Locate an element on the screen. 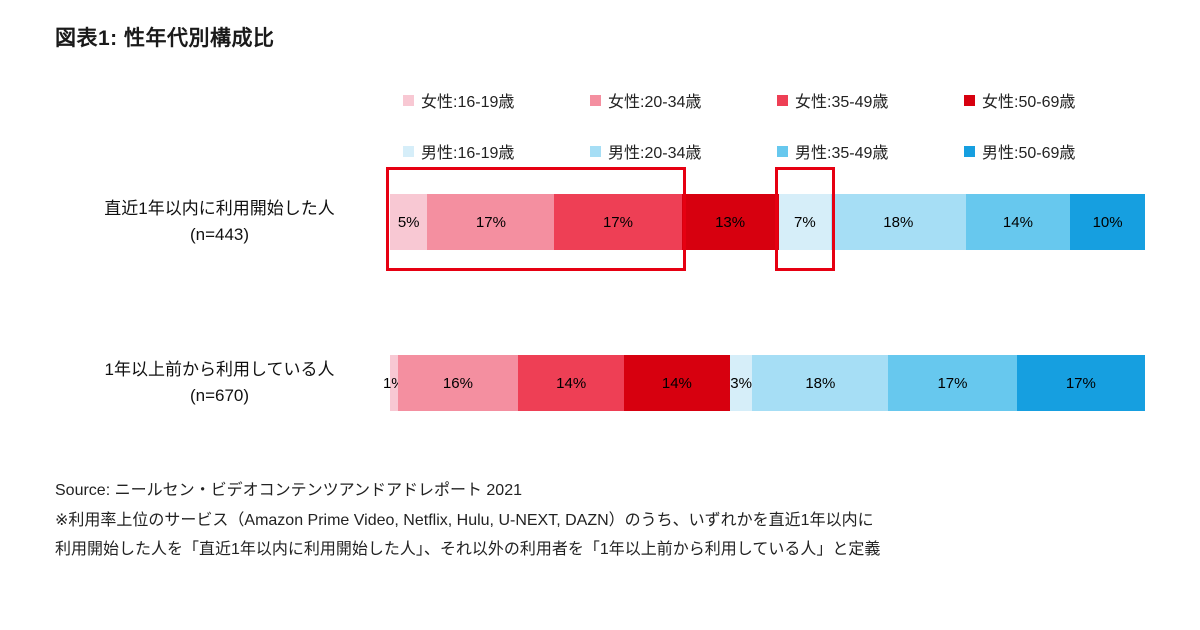 This screenshot has height=630, width=1200. row-label-text: 1年以上前から利用している人 is located at coordinates (219, 369).